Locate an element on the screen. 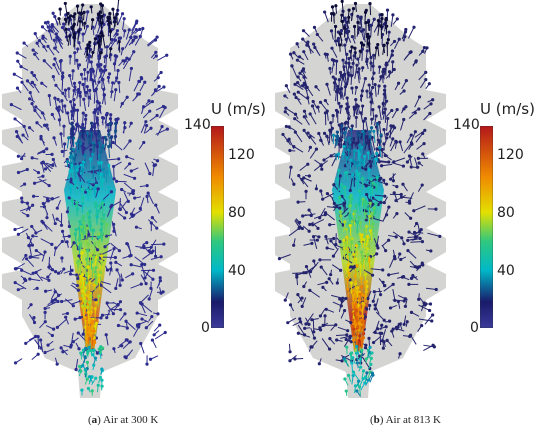  colorbar-tick-140-a: 140 is located at coordinates (197, 125).